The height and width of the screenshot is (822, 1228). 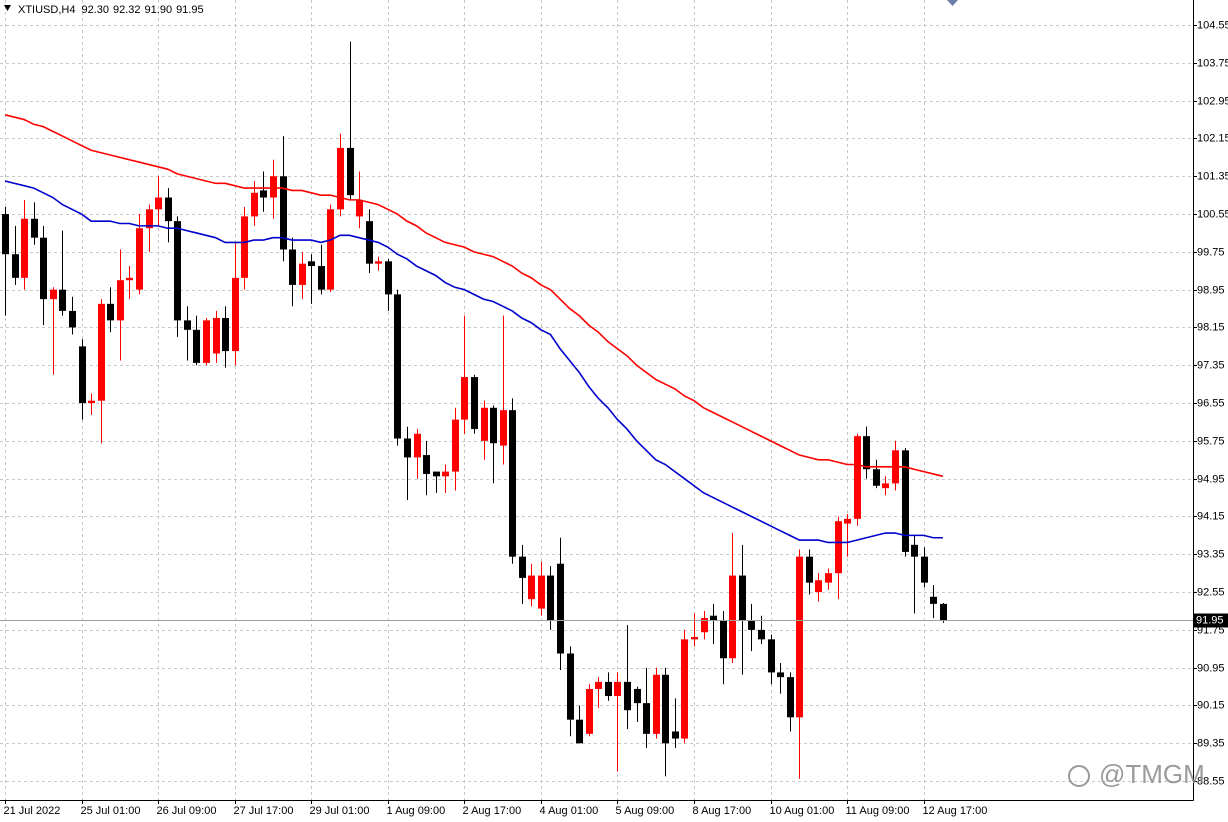 What do you see at coordinates (1211, 668) in the screenshot?
I see `y-tick-label: 90.95` at bounding box center [1211, 668].